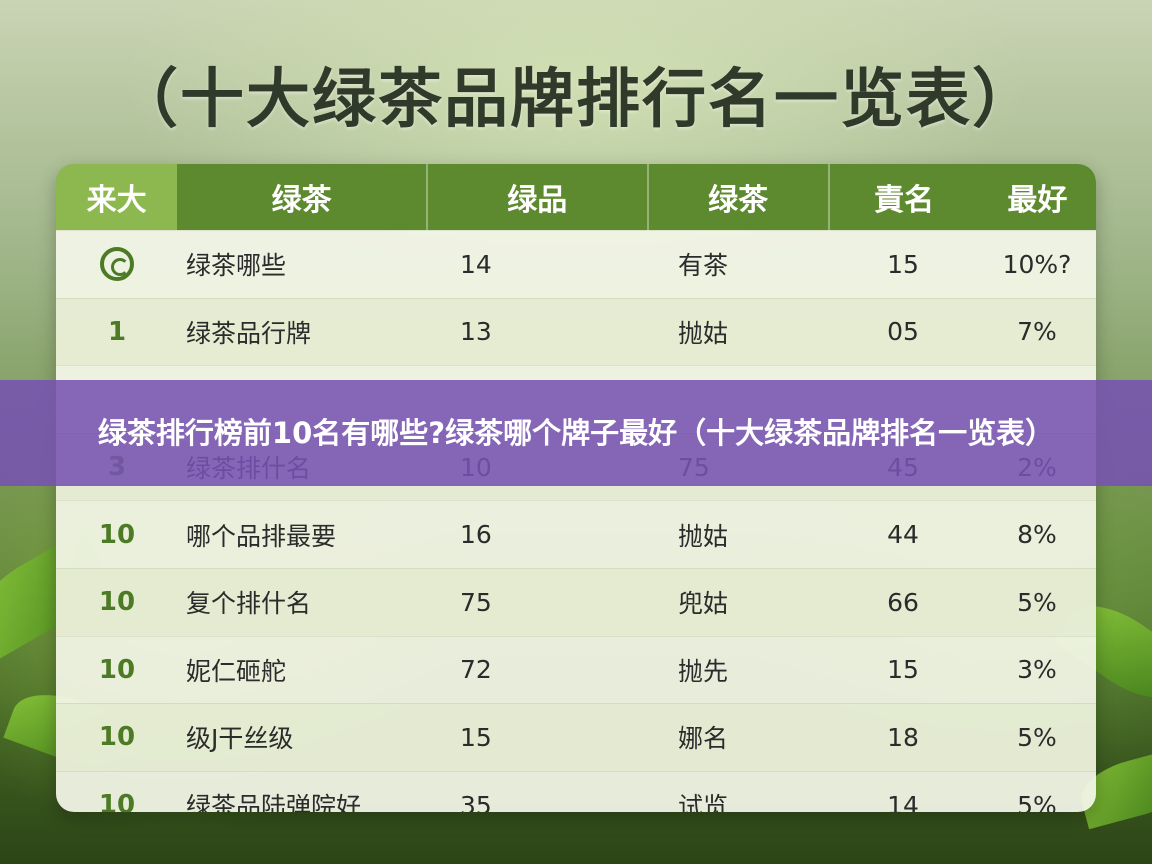 The image size is (1152, 864). What do you see at coordinates (538, 197) in the screenshot?
I see `header-cell: 绿品` at bounding box center [538, 197].